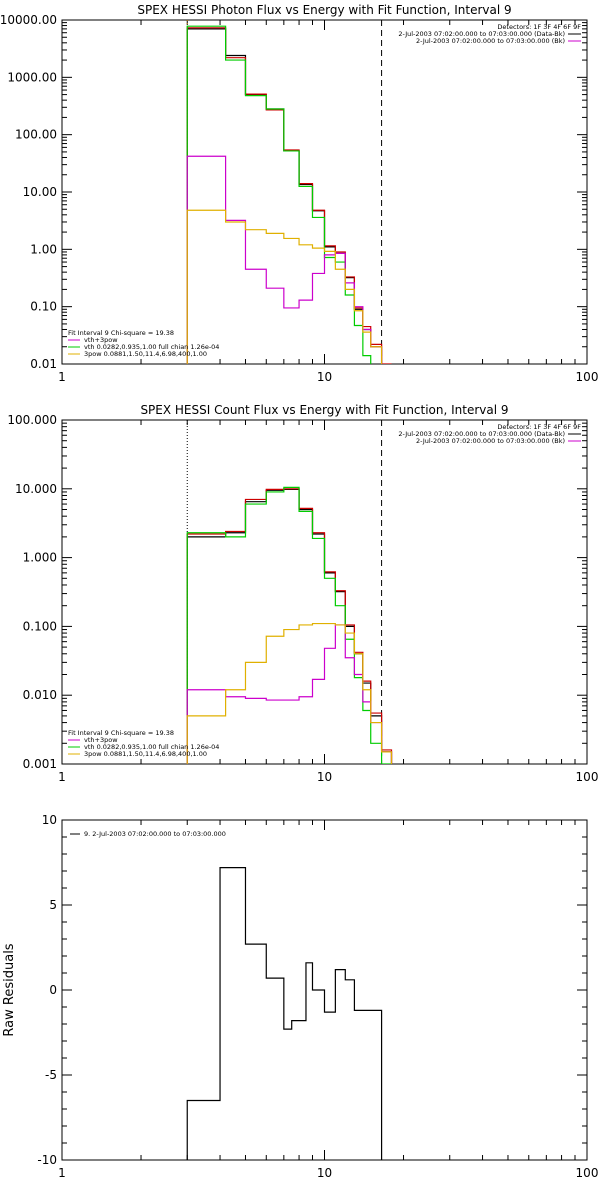  Describe the element at coordinates (40, 558) in the screenshot. I see `y-tick-label: 1.000` at that location.